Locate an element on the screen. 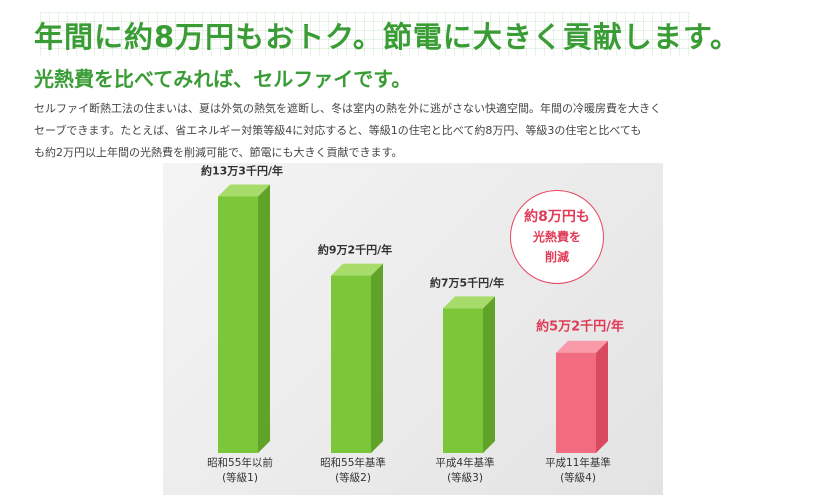 The image size is (825, 500). x-tick-label: 昭和55年以前 is located at coordinates (240, 462).